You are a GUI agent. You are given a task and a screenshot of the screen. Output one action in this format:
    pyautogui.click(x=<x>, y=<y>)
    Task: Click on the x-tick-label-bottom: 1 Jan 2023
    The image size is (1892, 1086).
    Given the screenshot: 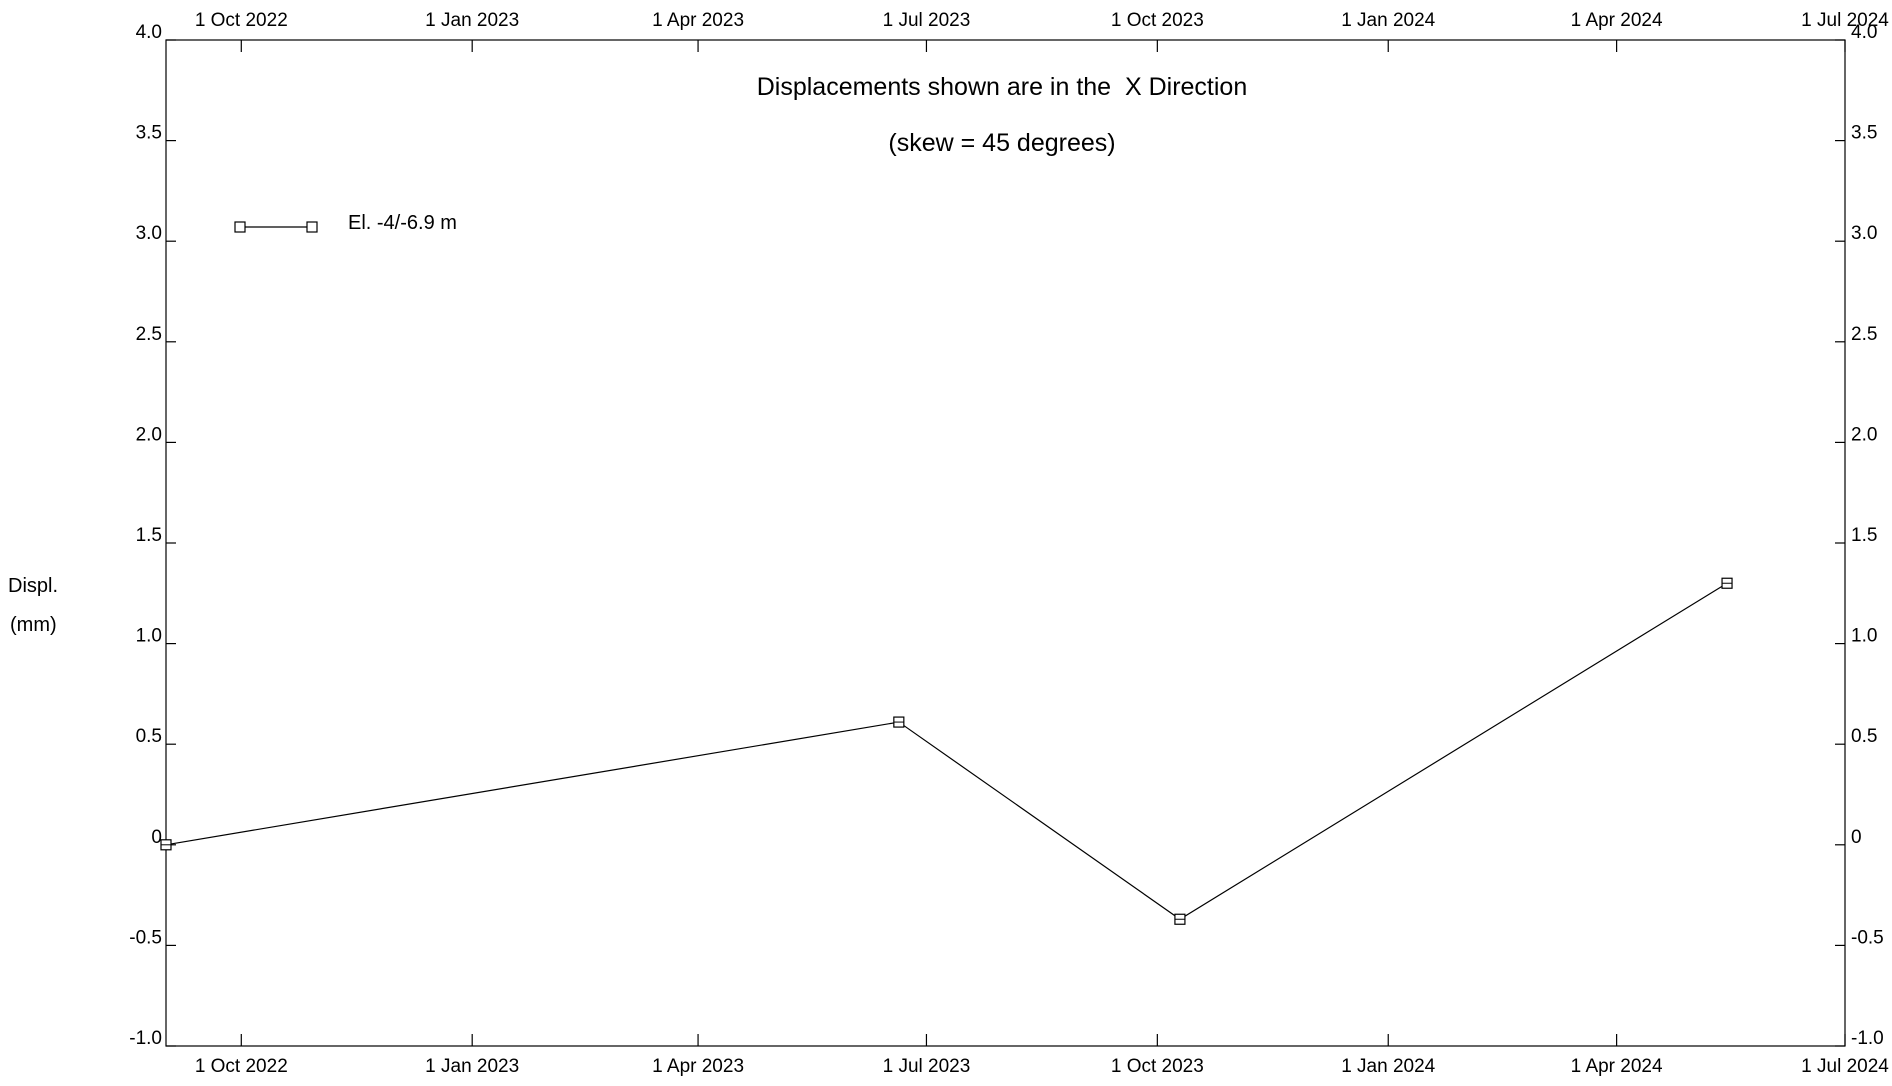 What is the action you would take?
    pyautogui.click(x=472, y=1066)
    